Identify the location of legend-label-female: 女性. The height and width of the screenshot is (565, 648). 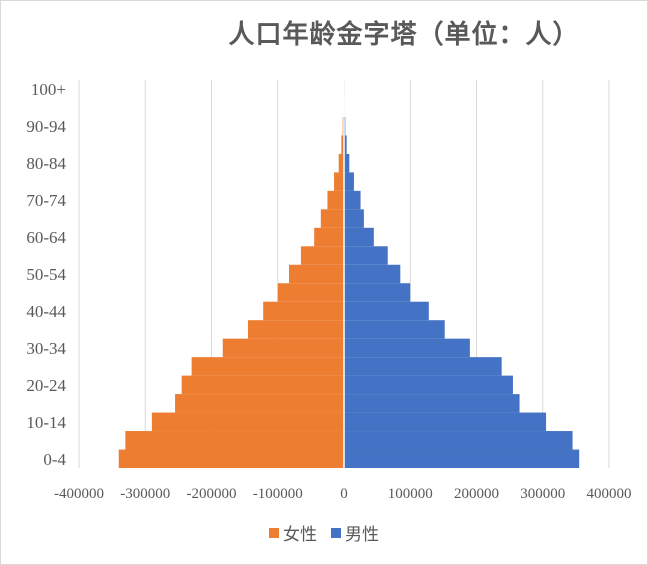
(300, 535).